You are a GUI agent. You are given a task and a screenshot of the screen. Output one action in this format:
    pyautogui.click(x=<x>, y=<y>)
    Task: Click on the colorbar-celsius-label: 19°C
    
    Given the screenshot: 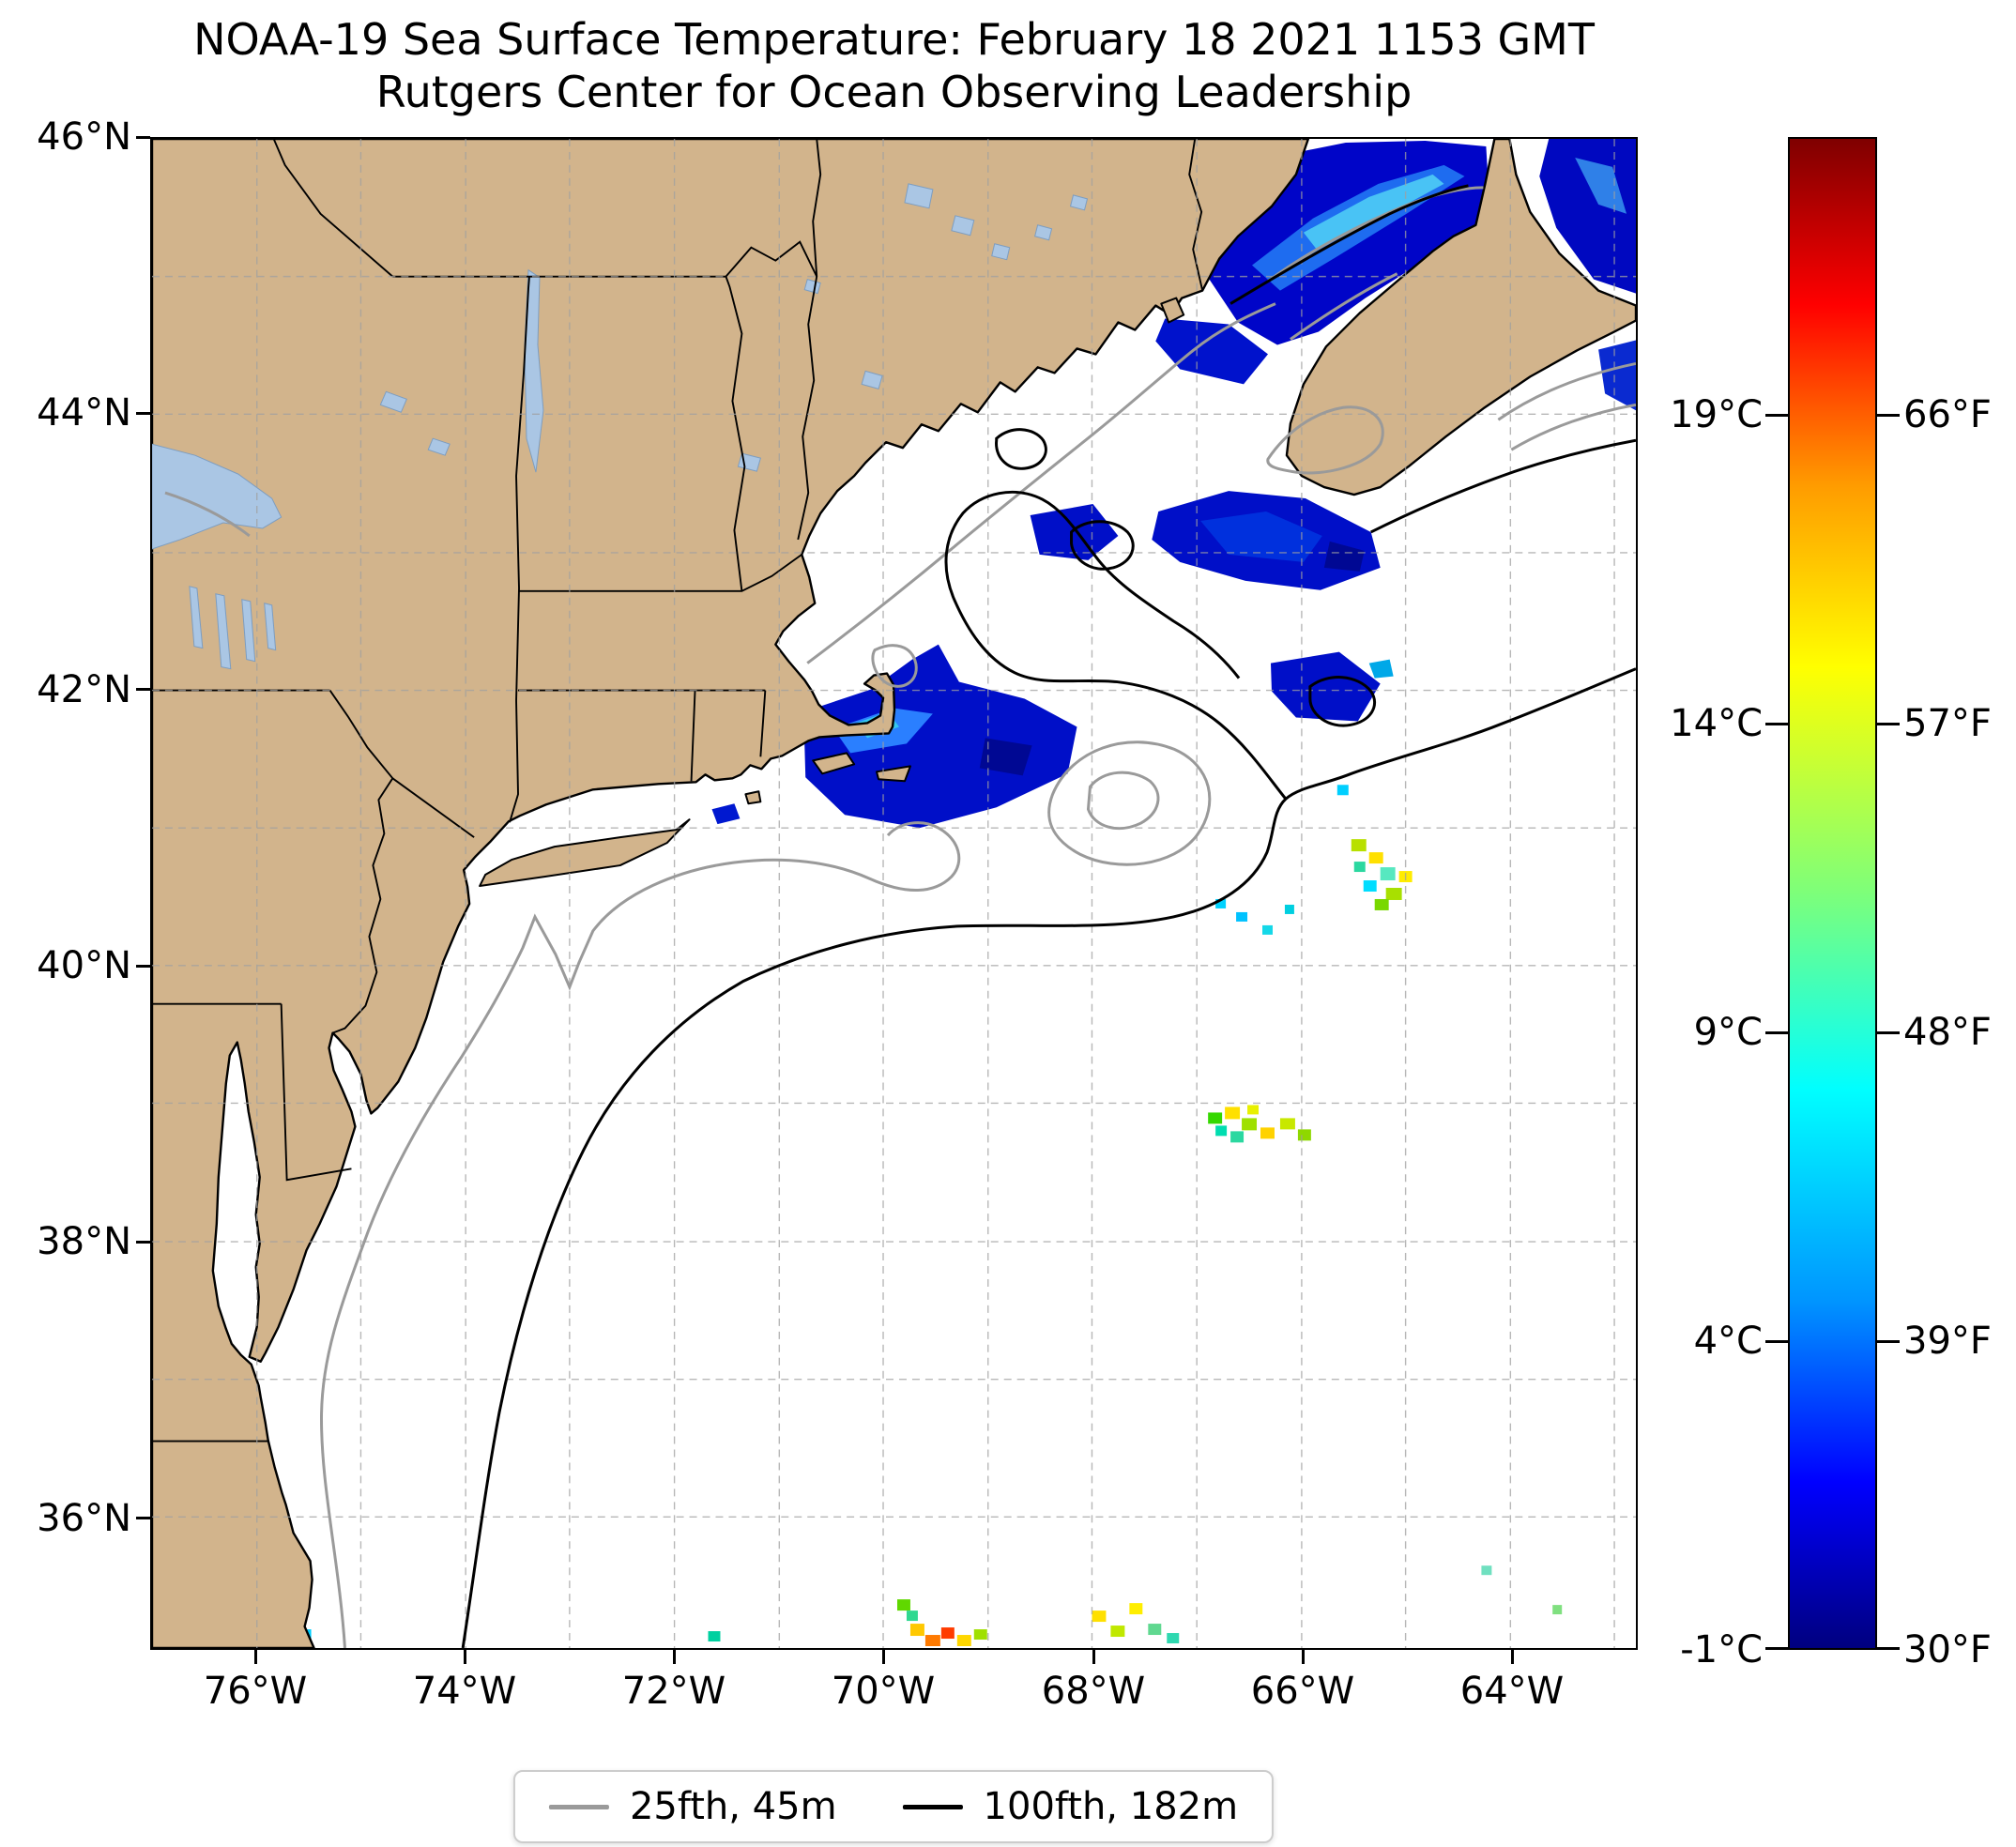 What is the action you would take?
    pyautogui.click(x=1716, y=414)
    